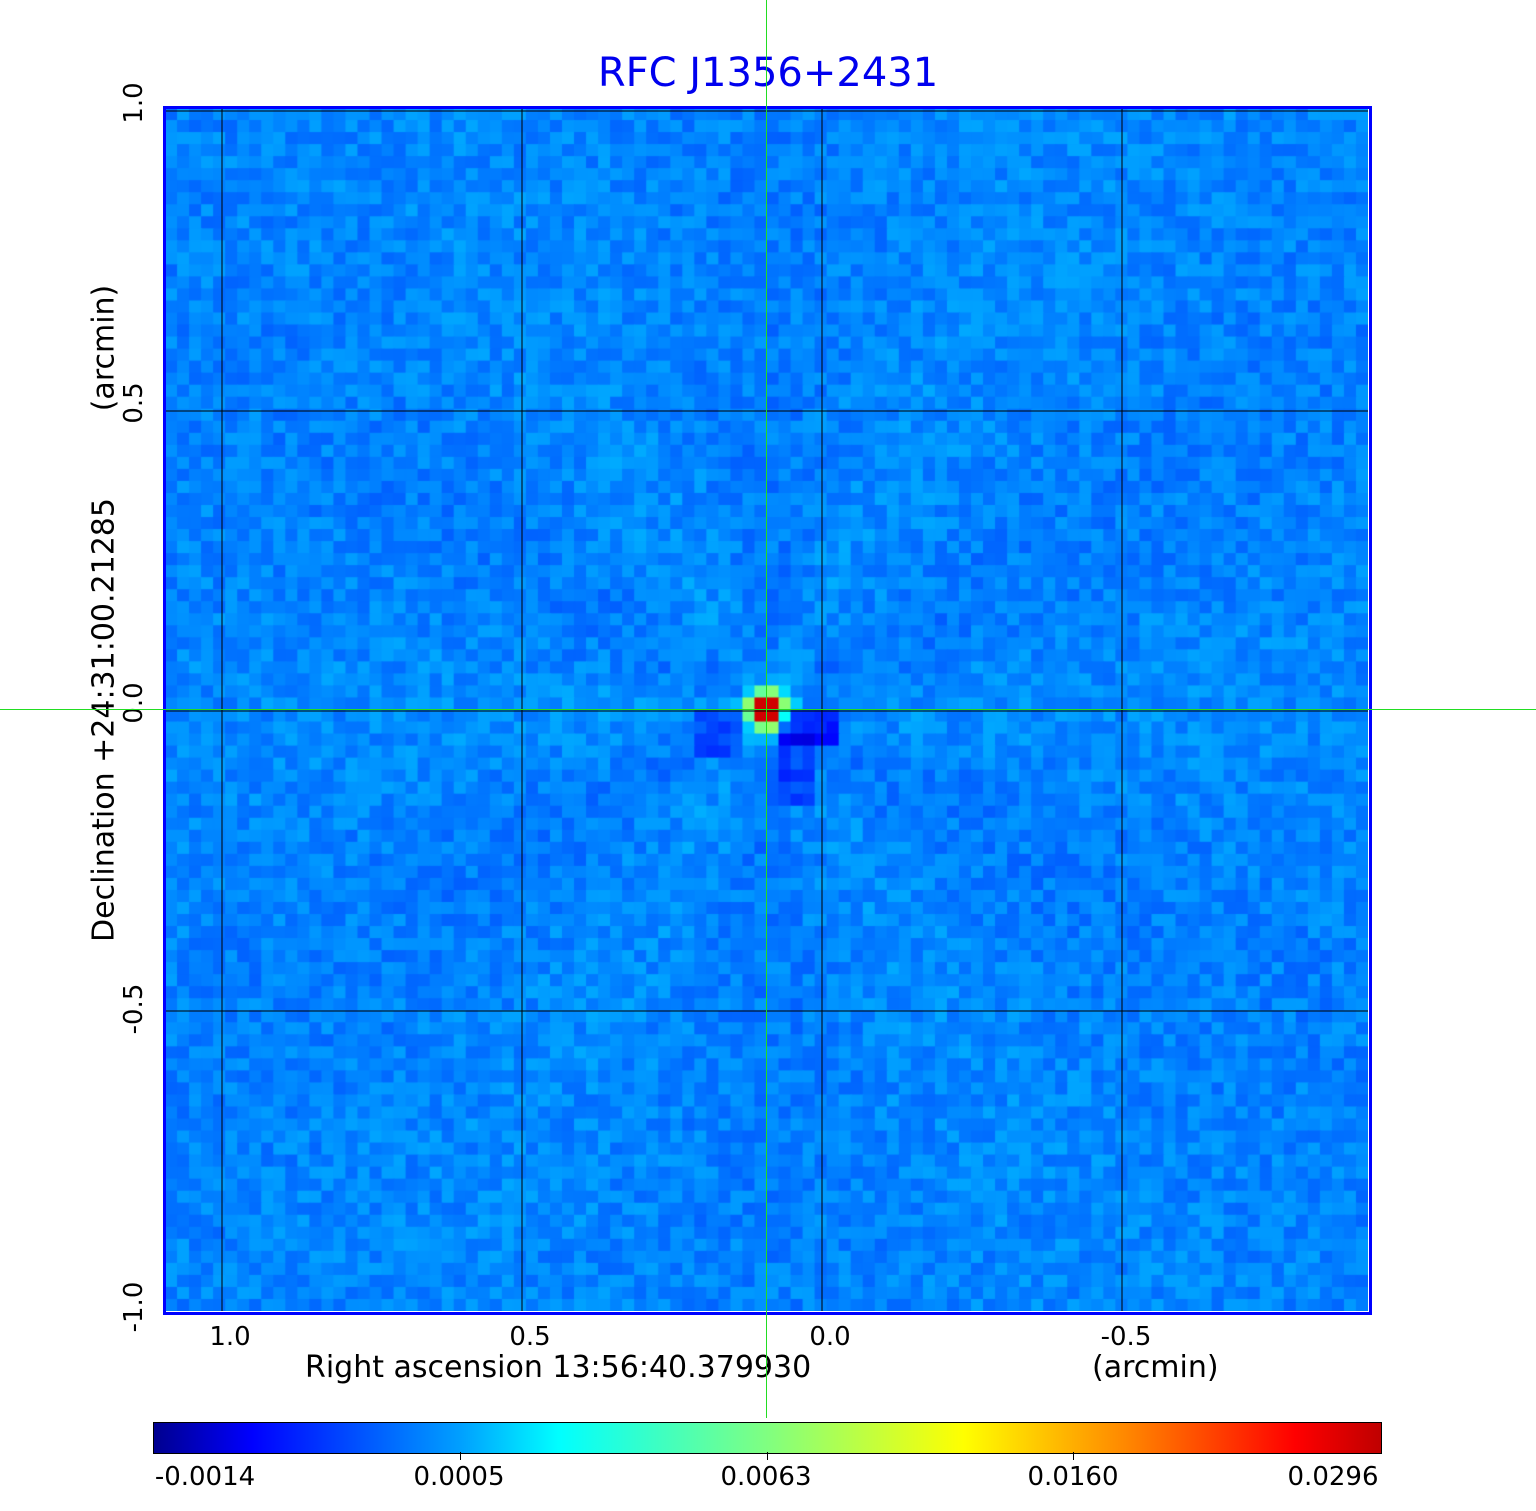 This screenshot has width=1536, height=1511. I want to click on crosshair-horizontal, so click(768, 709).